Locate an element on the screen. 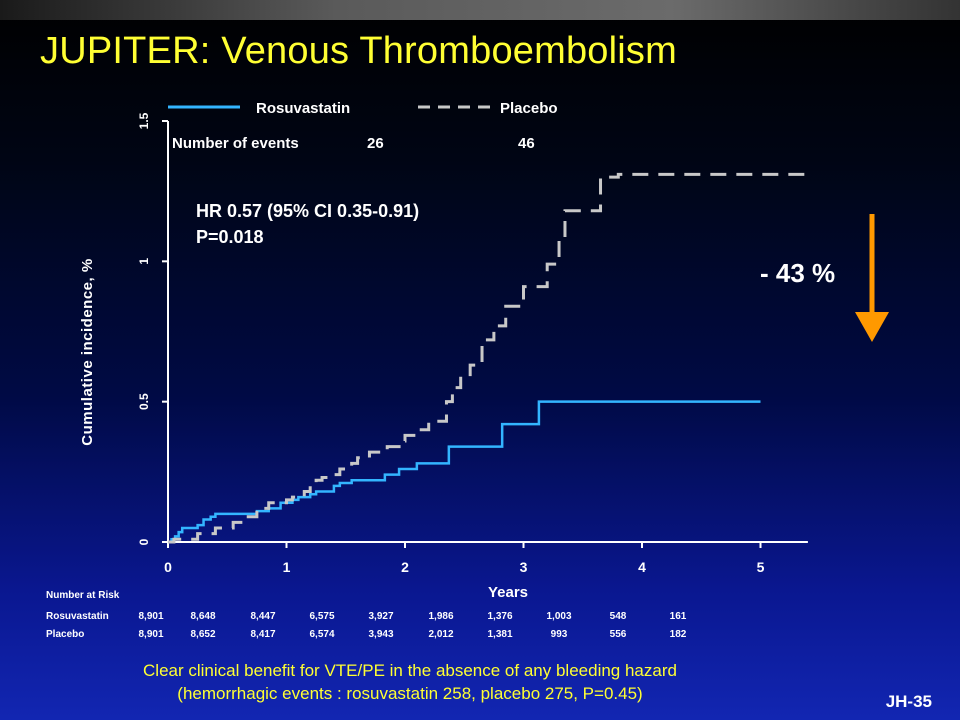  y-tick-label: 1.5 is located at coordinates (144, 120).